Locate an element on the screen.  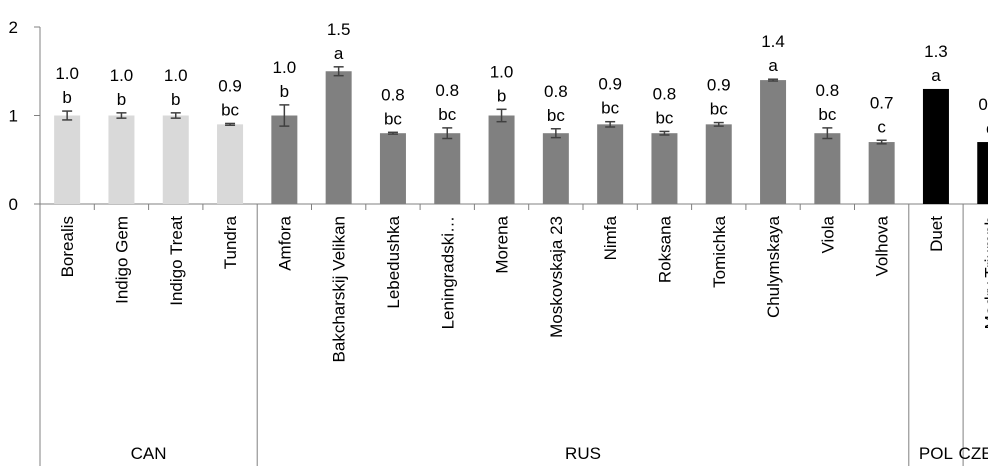
group-label: CZE is located at coordinates (973, 453).